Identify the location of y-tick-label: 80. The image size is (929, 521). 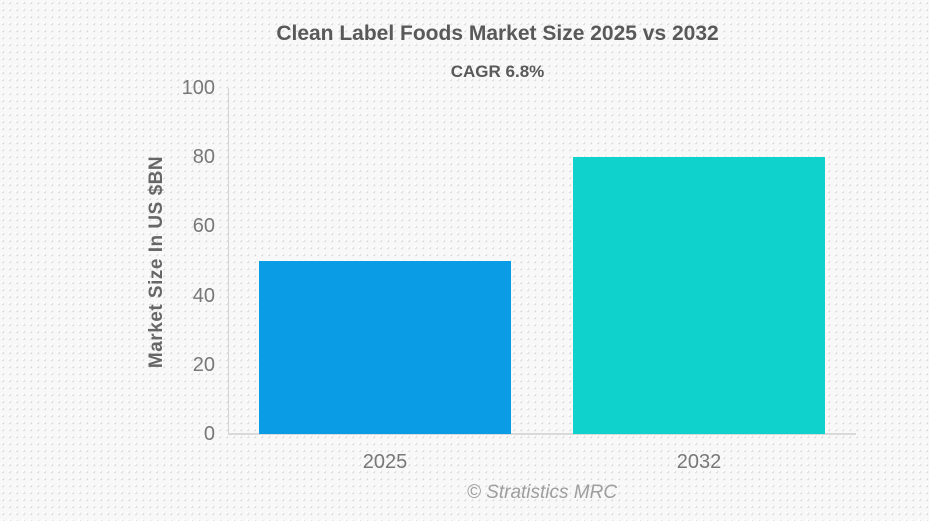
(203, 157).